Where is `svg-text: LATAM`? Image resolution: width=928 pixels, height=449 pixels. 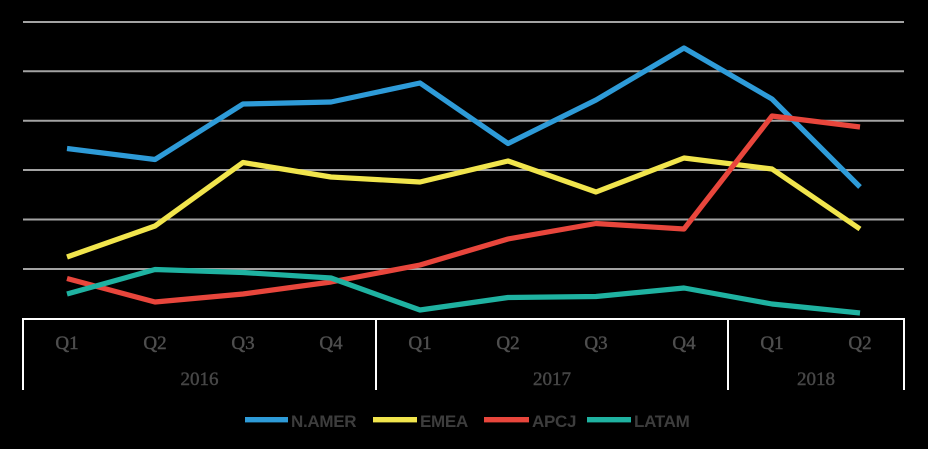
svg-text: LATAM is located at coordinates (662, 421).